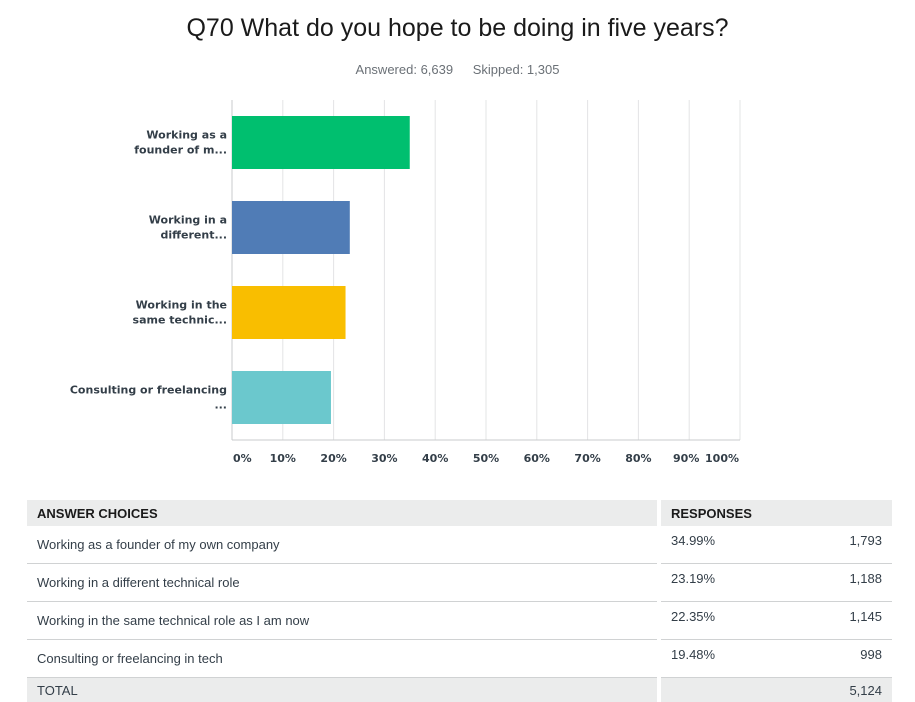 The image size is (915, 702). I want to click on count-cell: 1,793, so click(839, 545).